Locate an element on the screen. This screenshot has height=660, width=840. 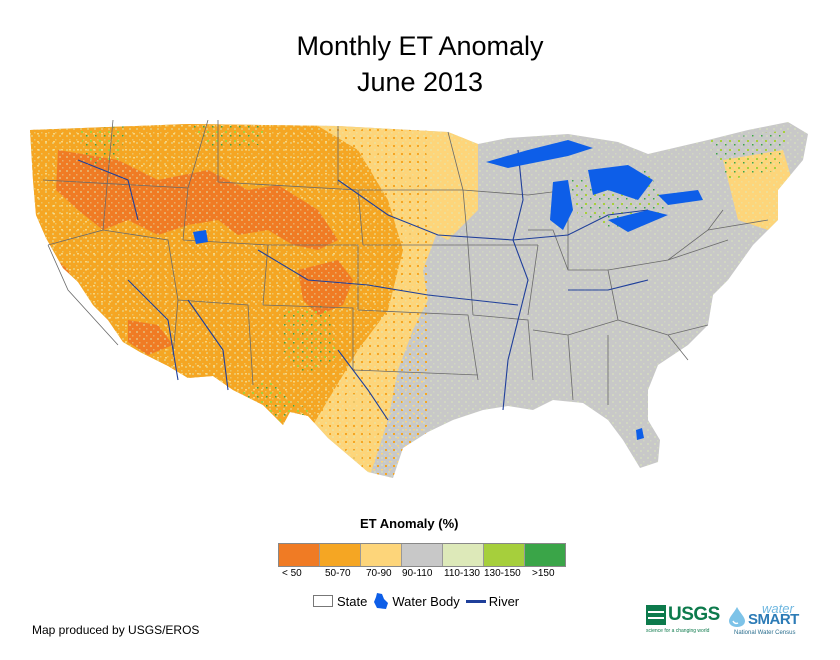
state-legend-label: State is located at coordinates (352, 601).